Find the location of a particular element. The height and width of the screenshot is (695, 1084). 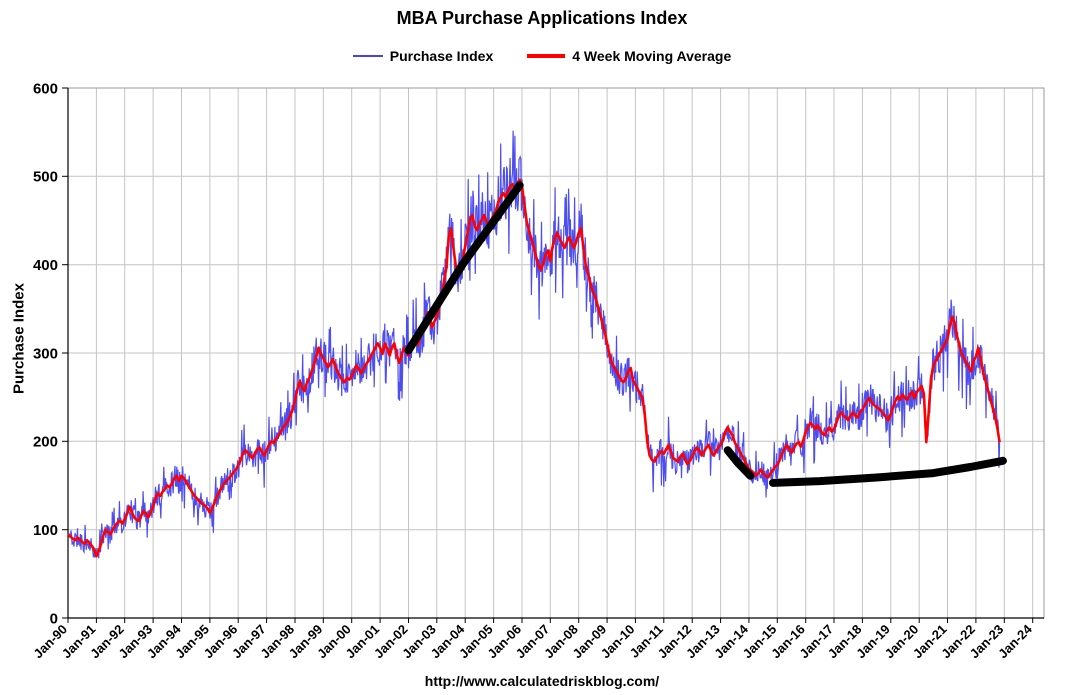

legend-item-purchase-index: Purchase Index is located at coordinates (423, 56).